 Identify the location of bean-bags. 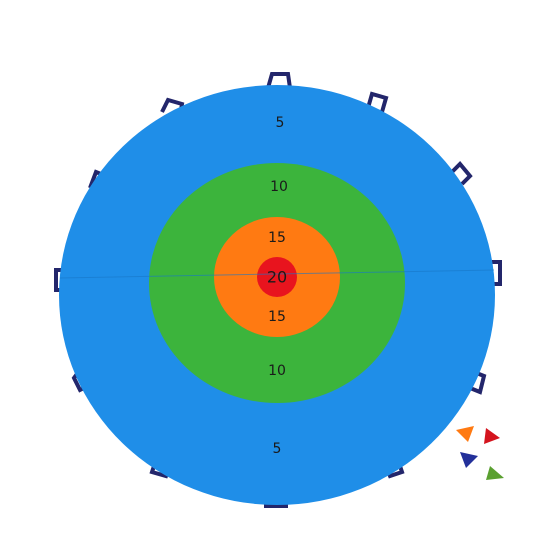
(480, 453).